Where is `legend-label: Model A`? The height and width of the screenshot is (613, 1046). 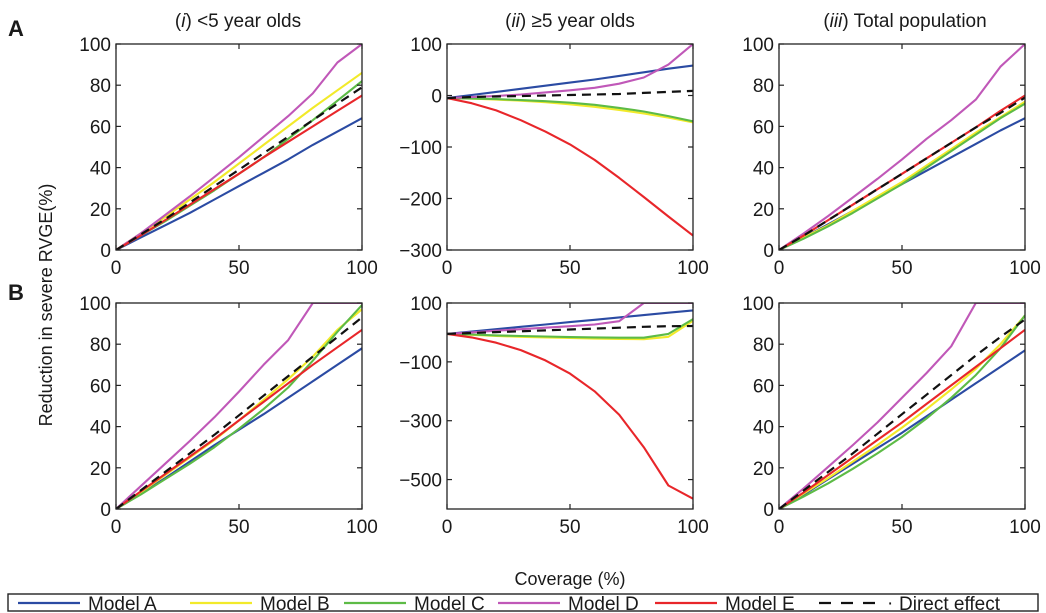 legend-label: Model A is located at coordinates (122, 603).